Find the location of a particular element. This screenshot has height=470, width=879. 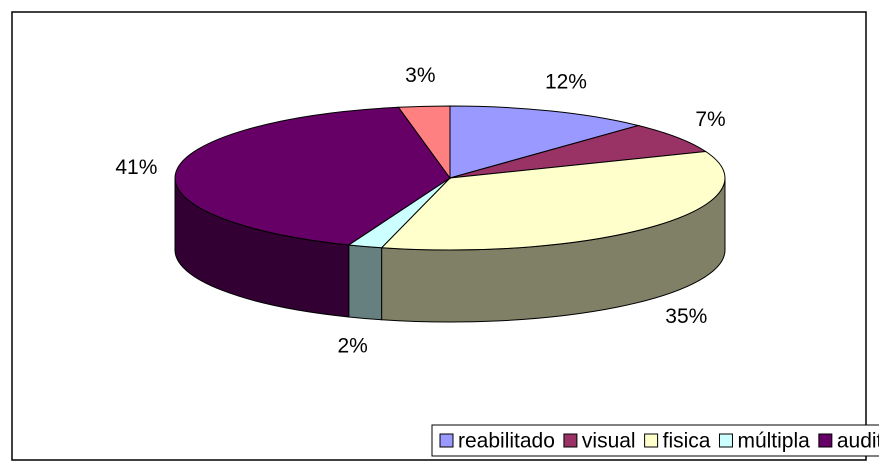

data-label: 2% is located at coordinates (352, 346).